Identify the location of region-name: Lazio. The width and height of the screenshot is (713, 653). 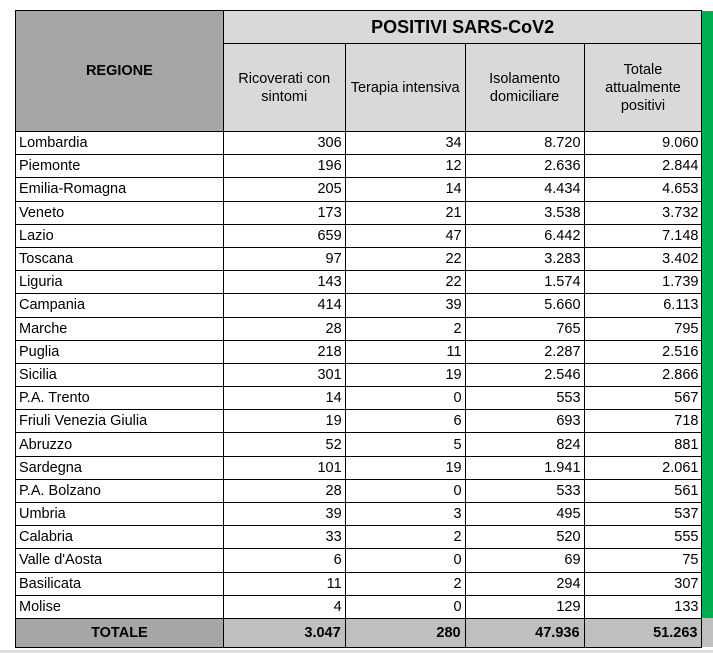
(119, 235).